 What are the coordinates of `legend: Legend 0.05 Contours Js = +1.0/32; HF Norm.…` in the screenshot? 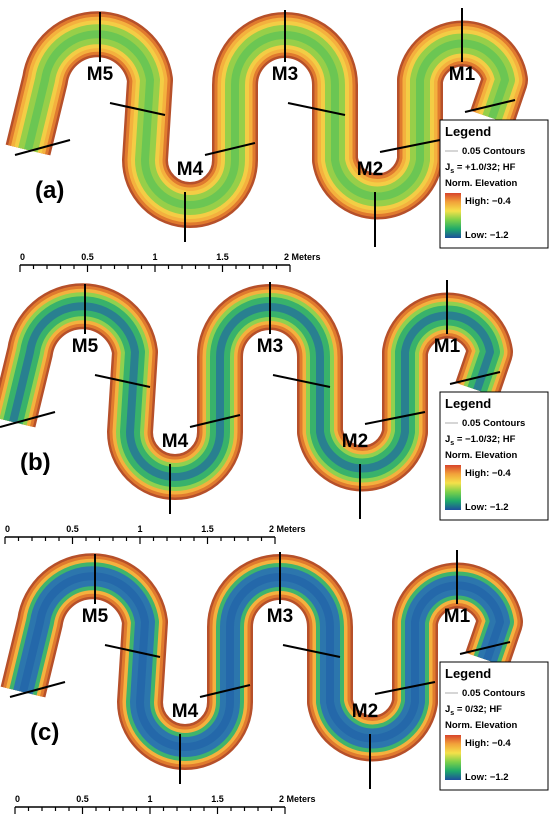 It's located at (494, 184).